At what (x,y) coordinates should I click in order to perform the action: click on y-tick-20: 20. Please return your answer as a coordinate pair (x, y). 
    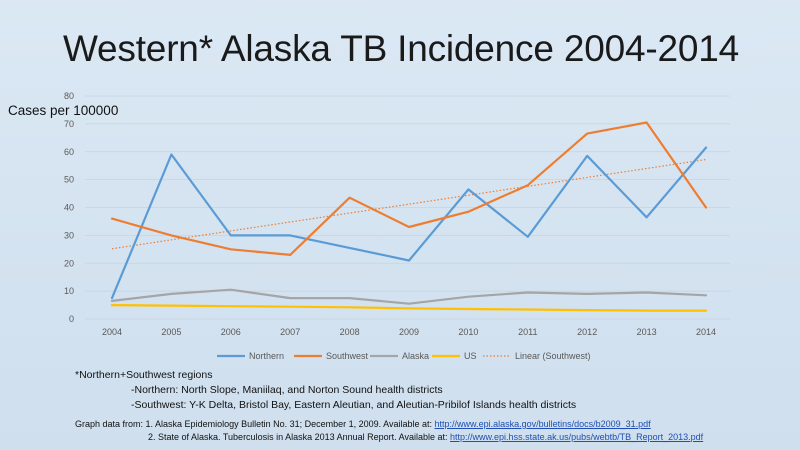
    Looking at the image, I should click on (69, 263).